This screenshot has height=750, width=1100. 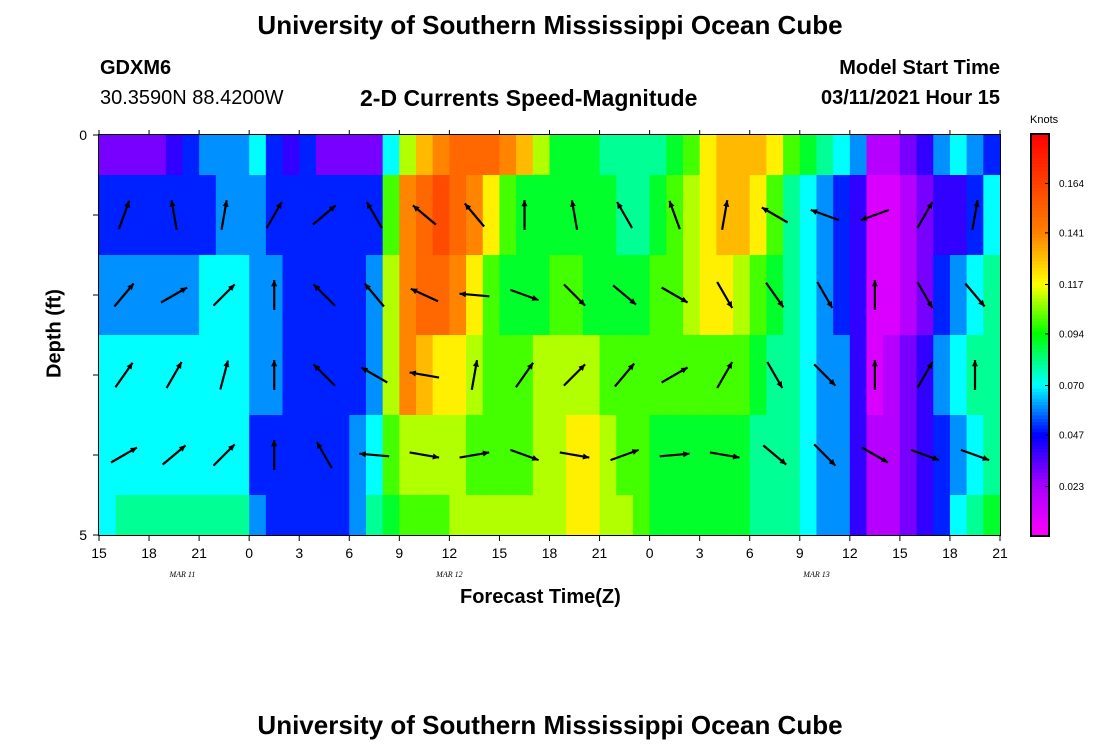 What do you see at coordinates (1071, 184) in the screenshot?
I see `colorbar-tick-label: 0.164` at bounding box center [1071, 184].